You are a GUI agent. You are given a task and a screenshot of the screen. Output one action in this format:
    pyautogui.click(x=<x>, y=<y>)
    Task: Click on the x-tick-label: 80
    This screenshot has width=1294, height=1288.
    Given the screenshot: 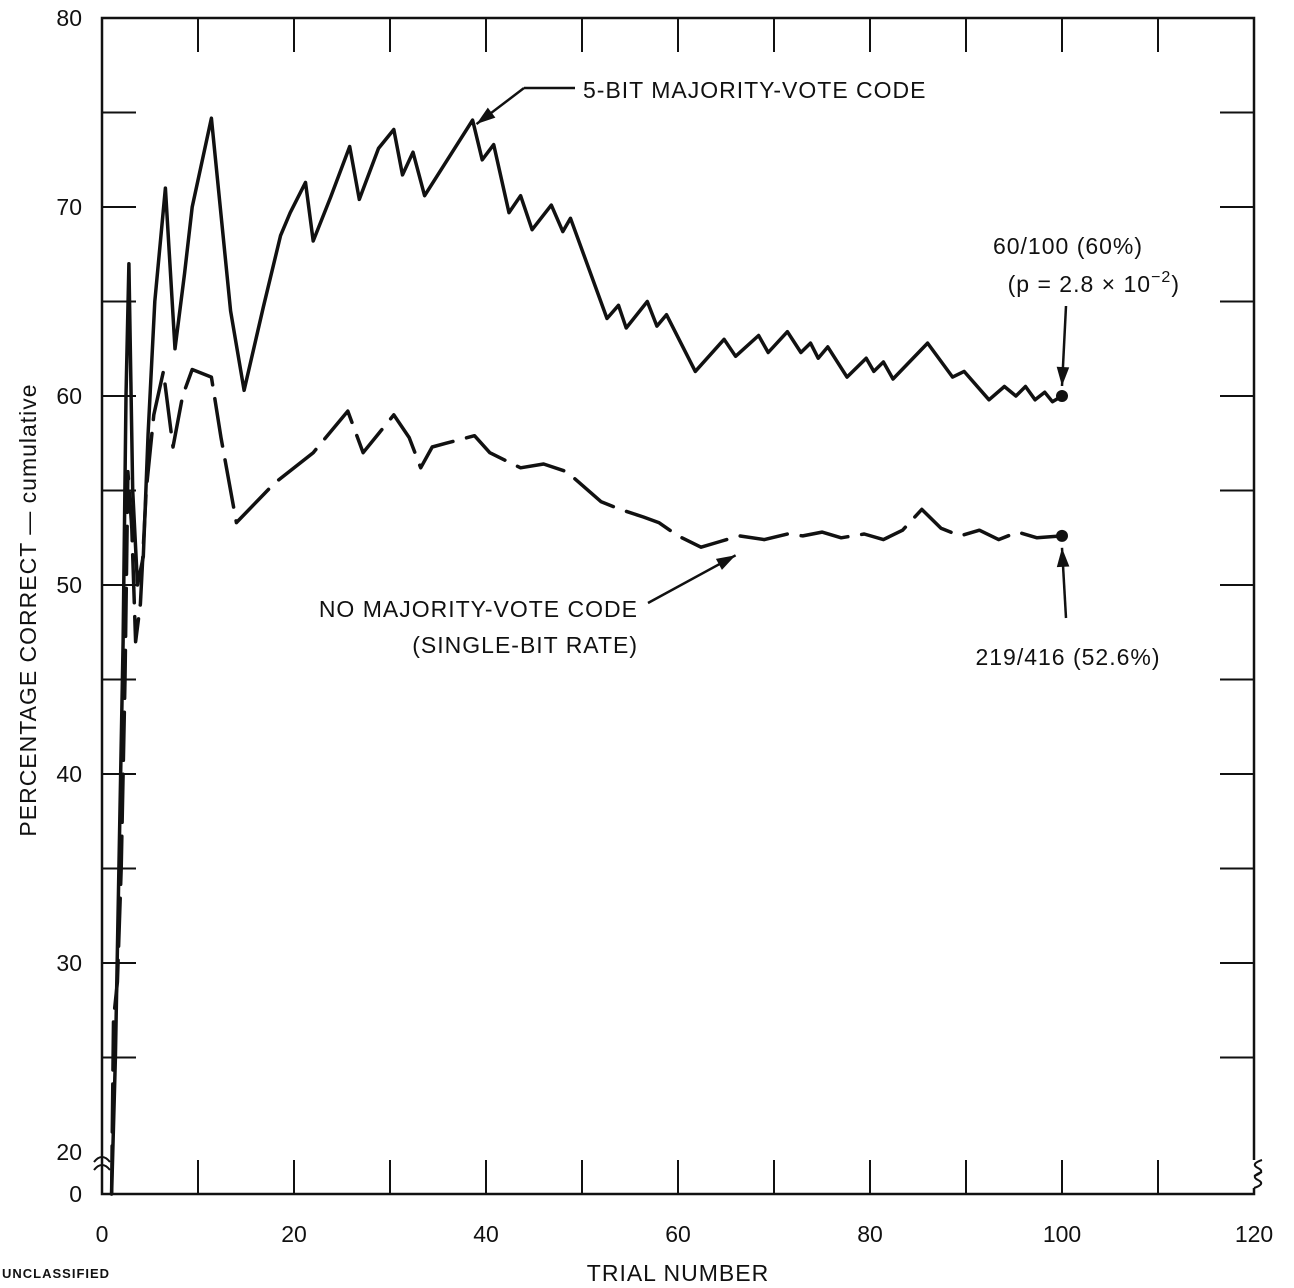 What is the action you would take?
    pyautogui.click(x=870, y=1234)
    